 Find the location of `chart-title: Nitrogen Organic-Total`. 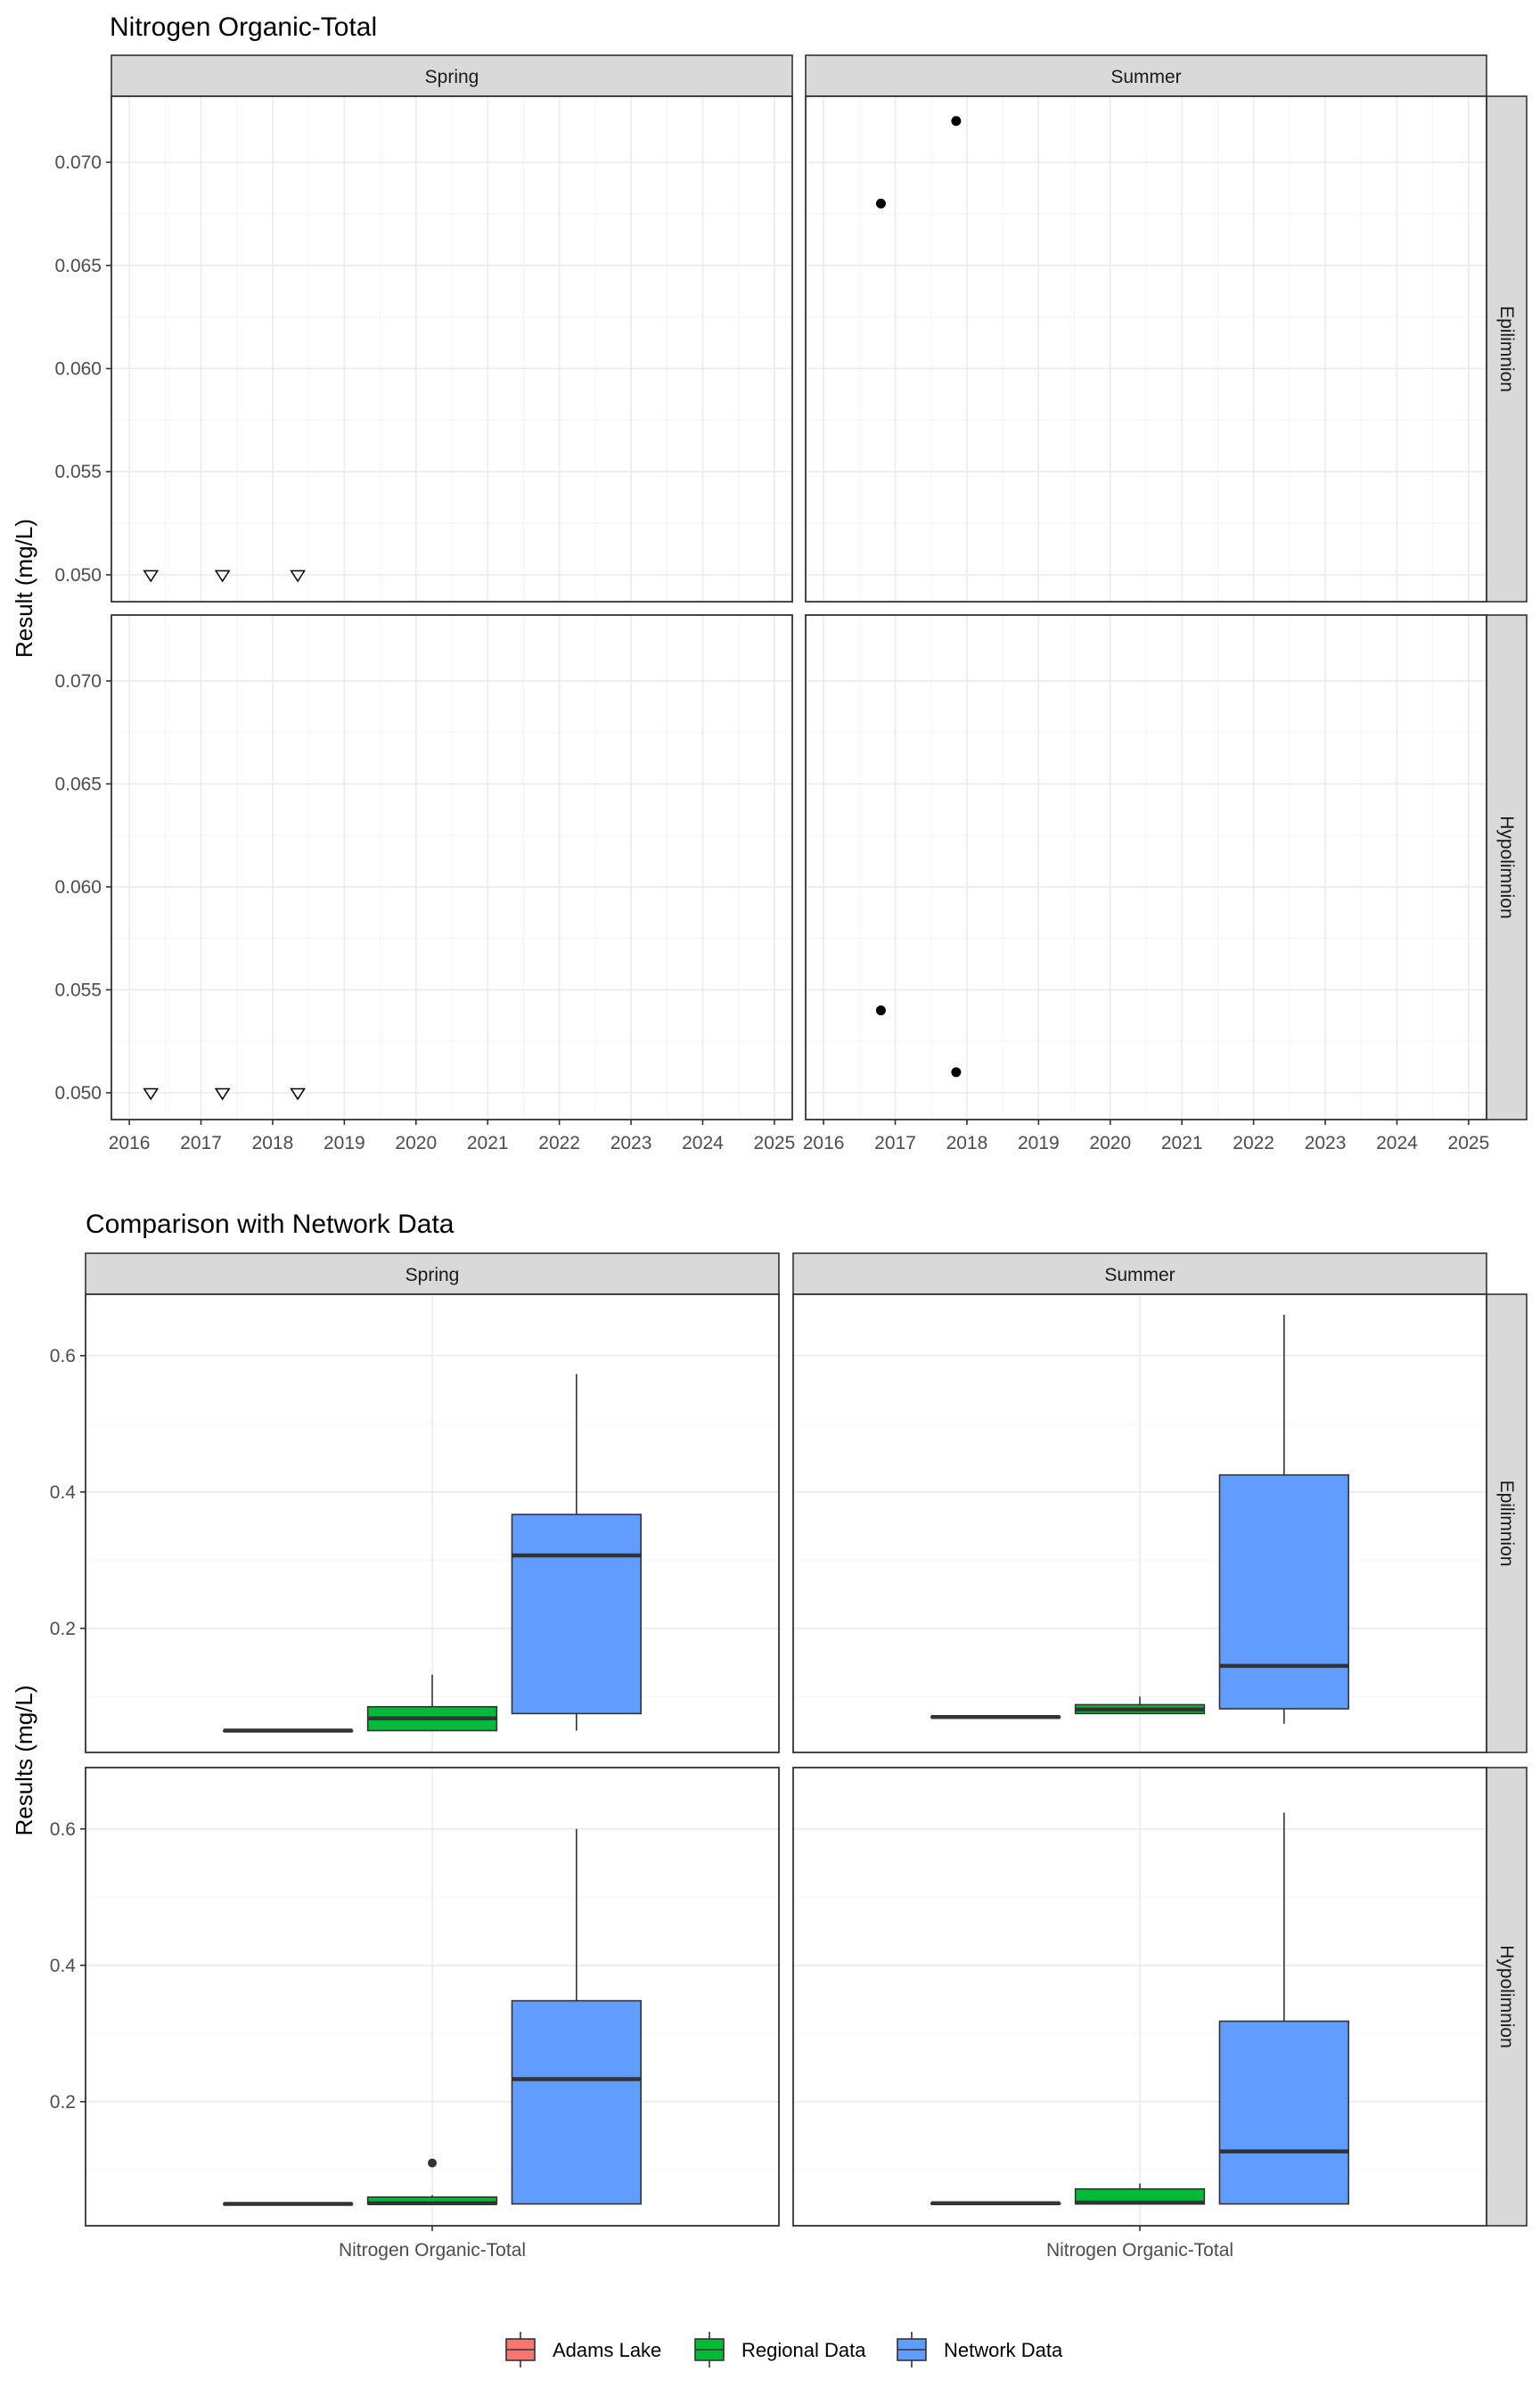

chart-title: Nitrogen Organic-Total is located at coordinates (243, 27).